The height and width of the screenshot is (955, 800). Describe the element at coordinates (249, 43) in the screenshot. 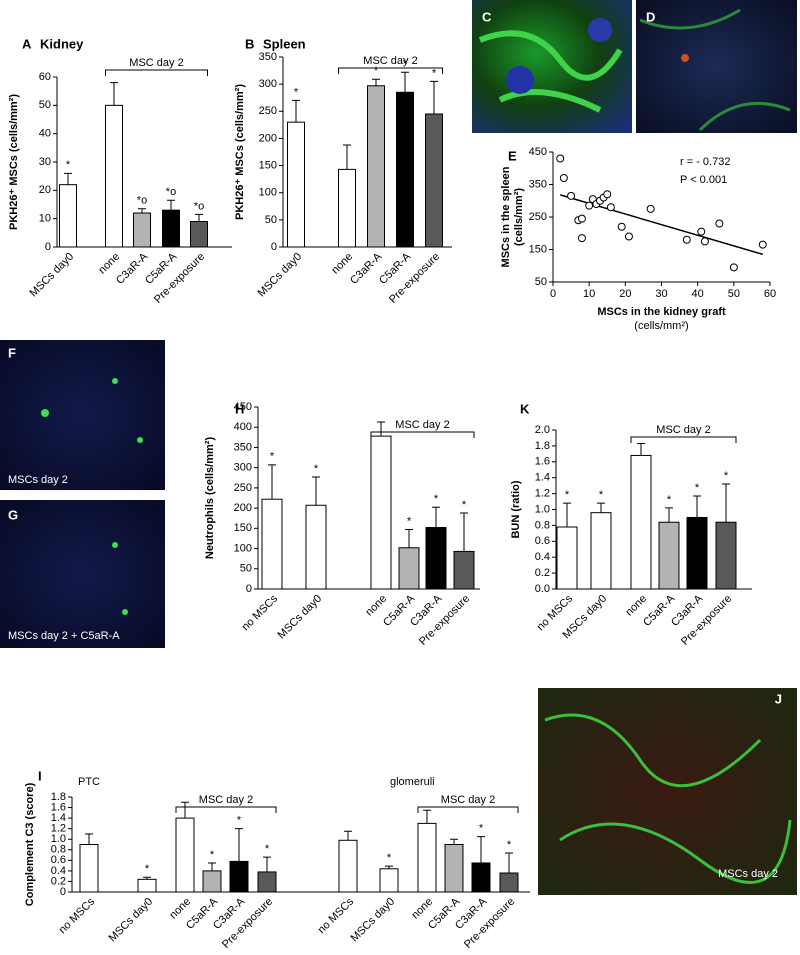

I see `panel-label: B` at that location.